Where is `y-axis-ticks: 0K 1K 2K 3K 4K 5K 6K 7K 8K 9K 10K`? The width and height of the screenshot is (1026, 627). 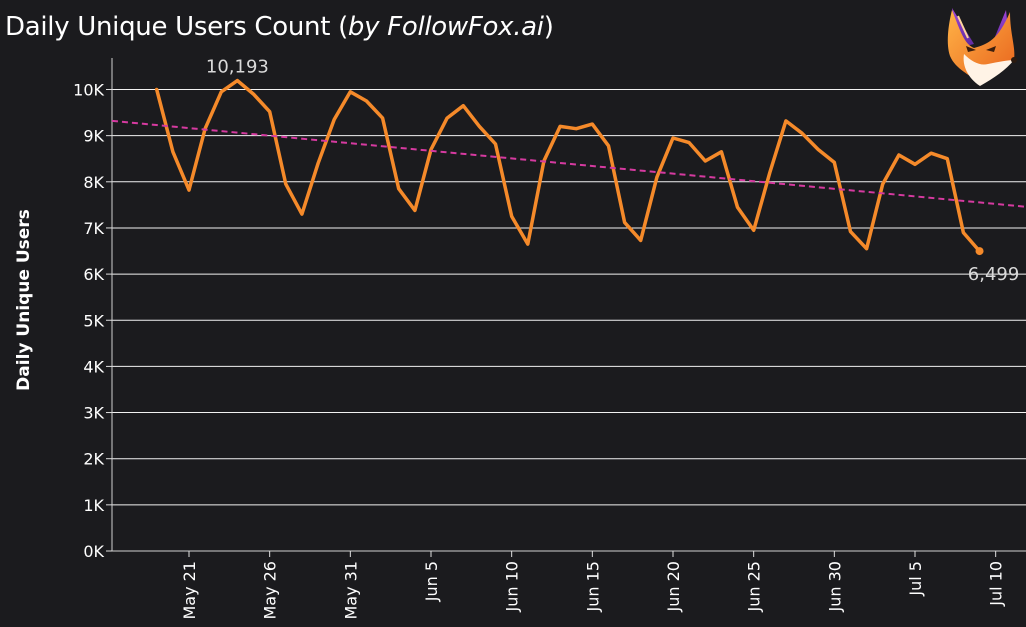 y-axis-ticks: 0K 1K 2K 3K 4K 5K 6K 7K 8K 9K 10K is located at coordinates (92, 321).